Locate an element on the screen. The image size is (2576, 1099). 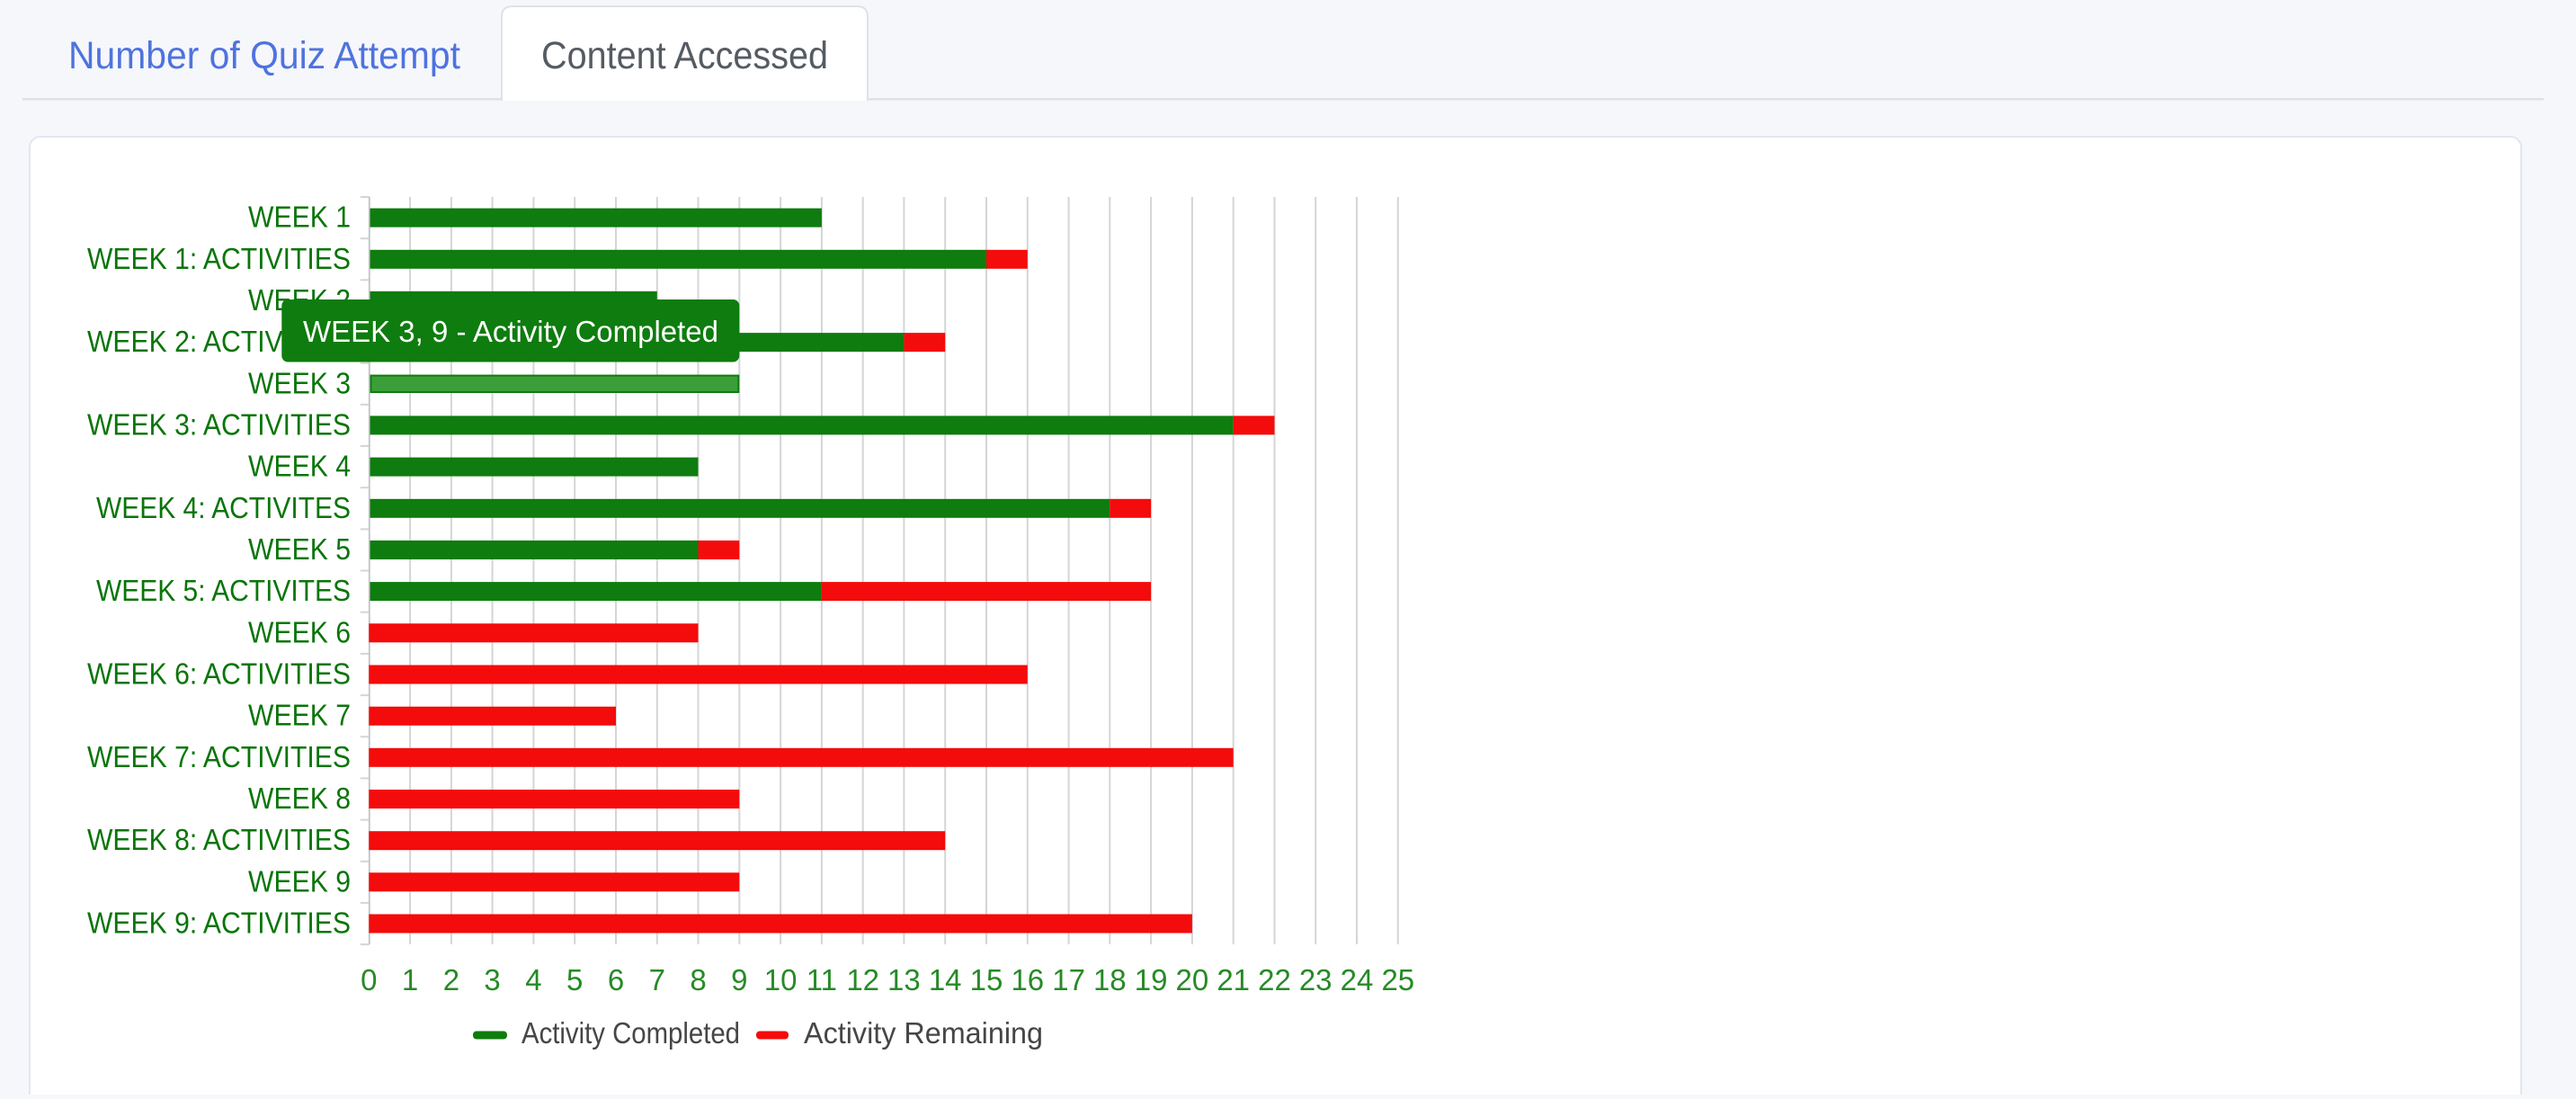
svg-text: 12 is located at coordinates (863, 979).